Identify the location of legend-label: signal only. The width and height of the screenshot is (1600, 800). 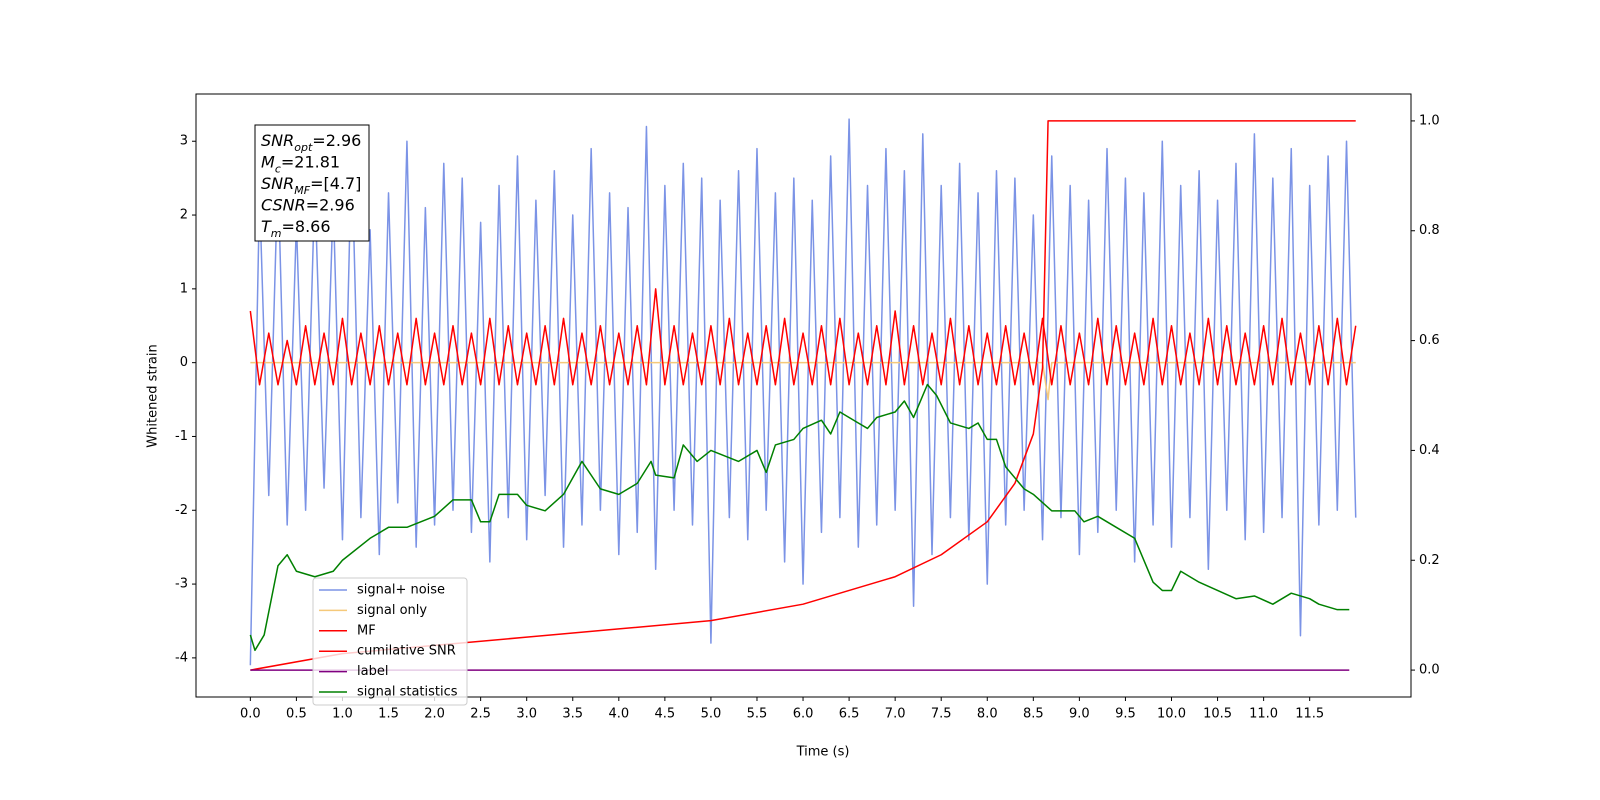
(392, 610).